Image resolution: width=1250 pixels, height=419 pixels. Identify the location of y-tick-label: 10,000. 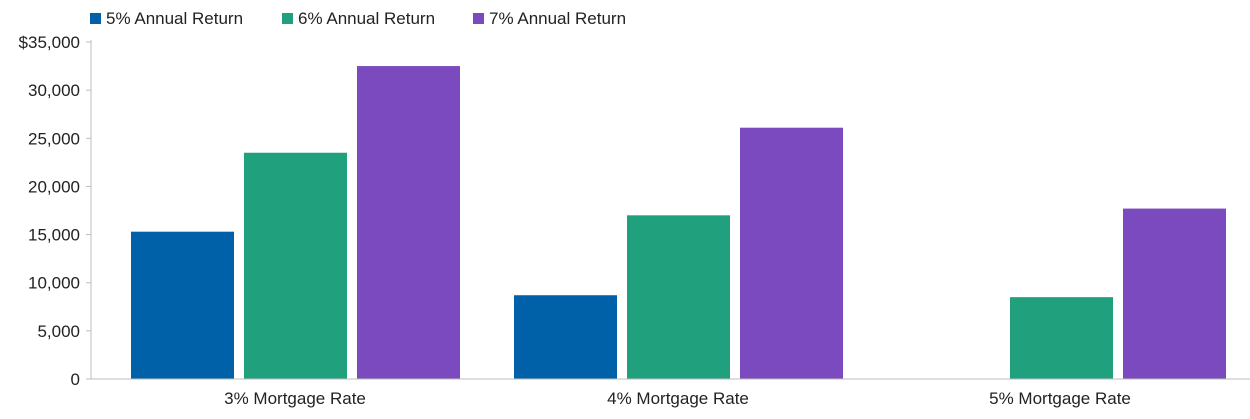
(54, 283).